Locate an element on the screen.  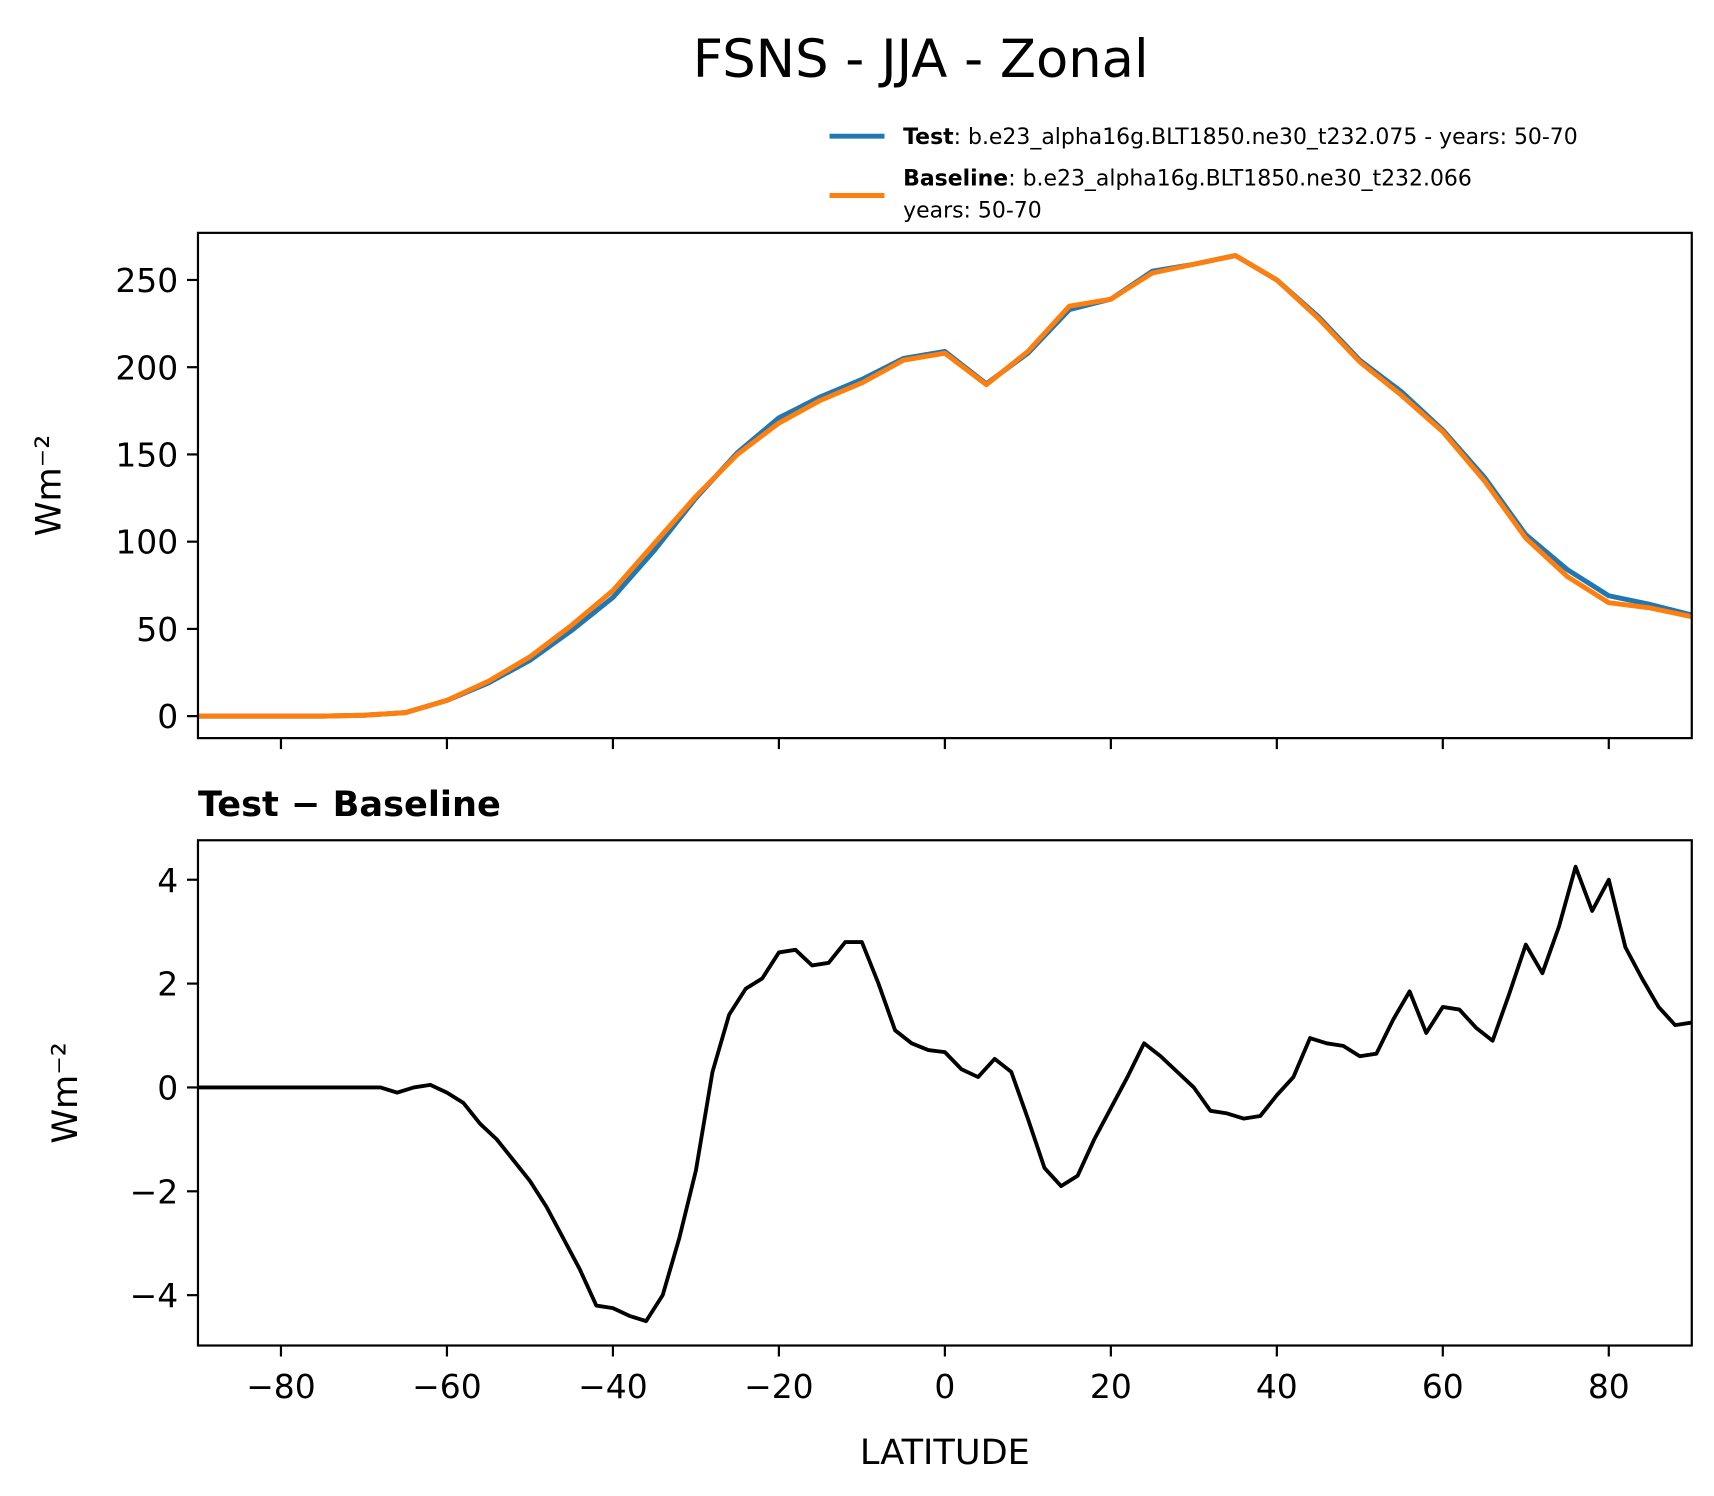
y-tick-label: −4 is located at coordinates (154, 1295).